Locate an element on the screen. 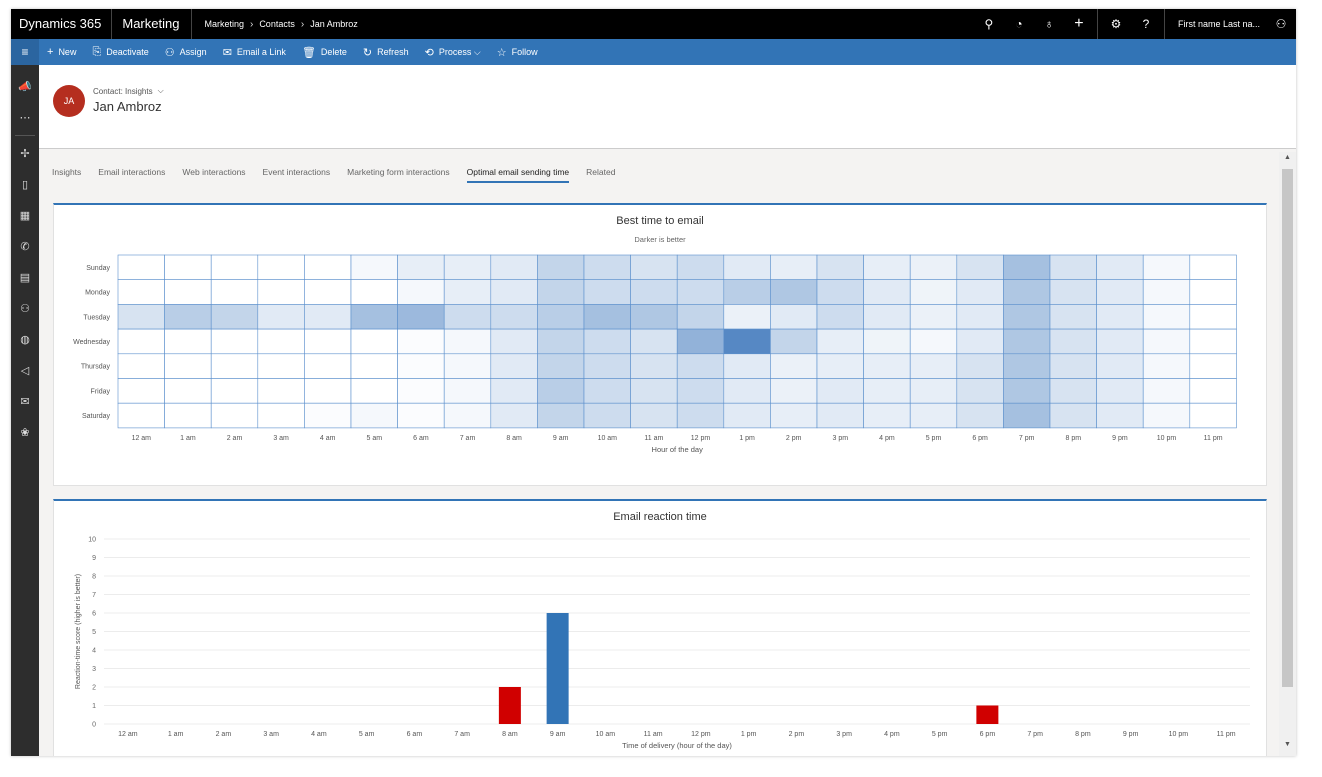 The image size is (1322, 777). user-icon: ⚇ is located at coordinates (1281, 24).